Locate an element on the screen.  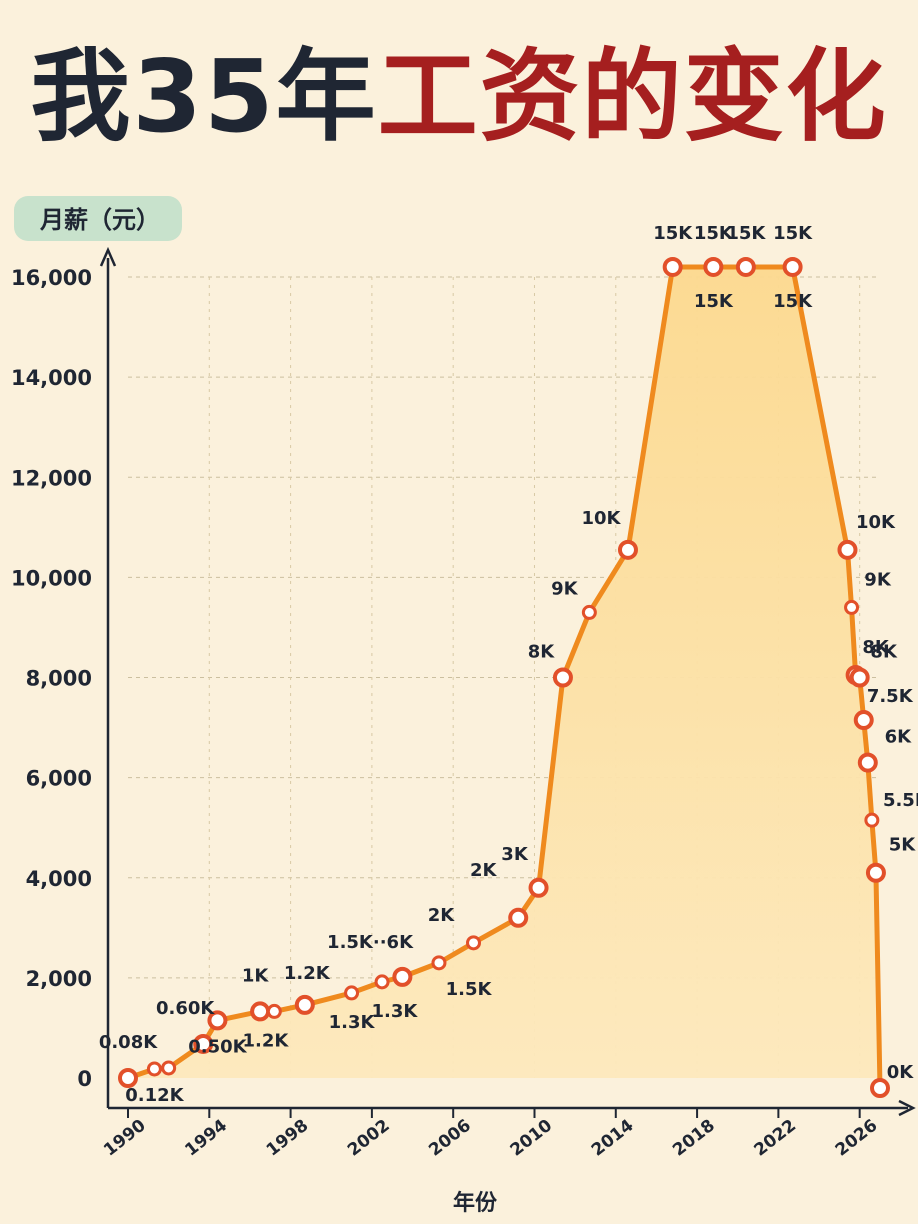
data-label: 1.5K··6K is located at coordinates (370, 942).